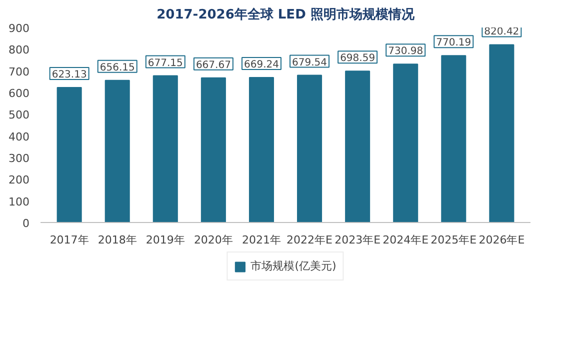 The width and height of the screenshot is (583, 349). Describe the element at coordinates (261, 240) in the screenshot. I see `x-tick-label: 2021年` at that location.